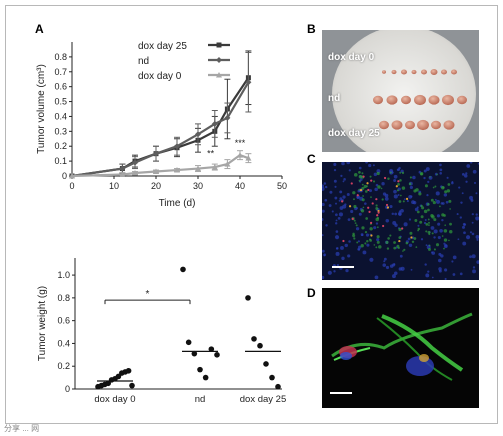 This screenshot has height=436, width=503. I want to click on y-tick-label: 0.2, so click(60, 146).